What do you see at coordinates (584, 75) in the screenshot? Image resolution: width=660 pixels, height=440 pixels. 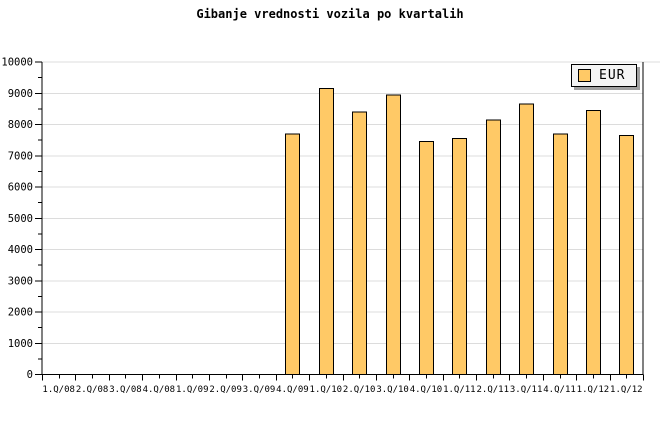 I see `legend-swatch-eur` at bounding box center [584, 75].